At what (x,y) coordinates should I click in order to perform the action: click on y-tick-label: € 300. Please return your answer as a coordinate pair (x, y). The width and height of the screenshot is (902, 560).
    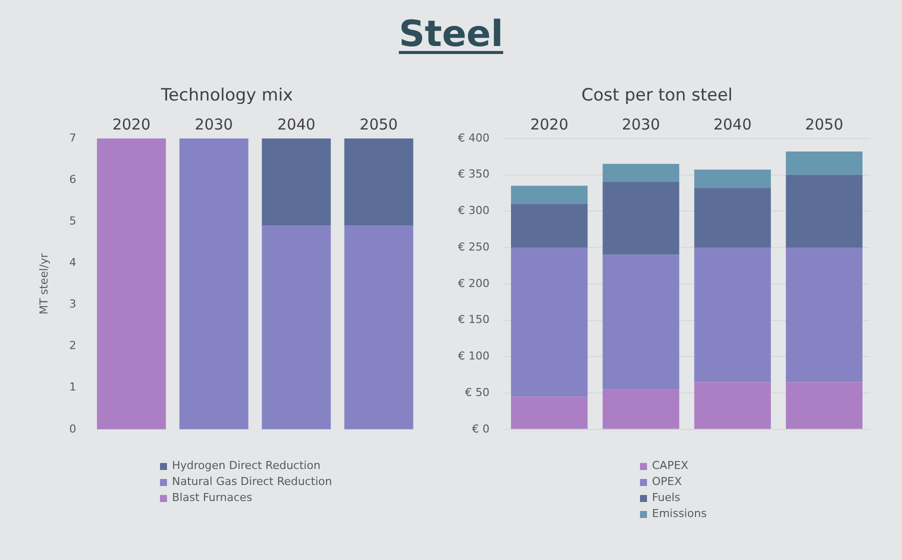
    Looking at the image, I should click on (474, 211).